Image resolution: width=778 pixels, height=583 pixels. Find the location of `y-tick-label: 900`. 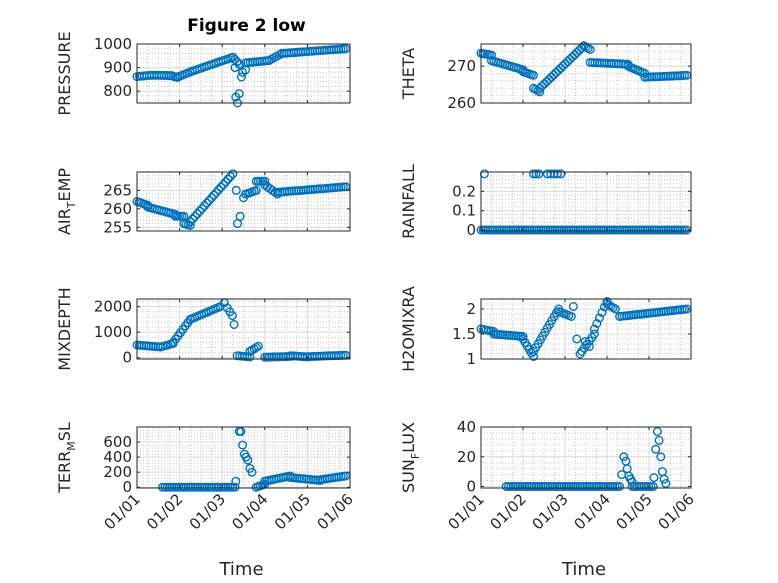

y-tick-label: 900 is located at coordinates (117, 68).